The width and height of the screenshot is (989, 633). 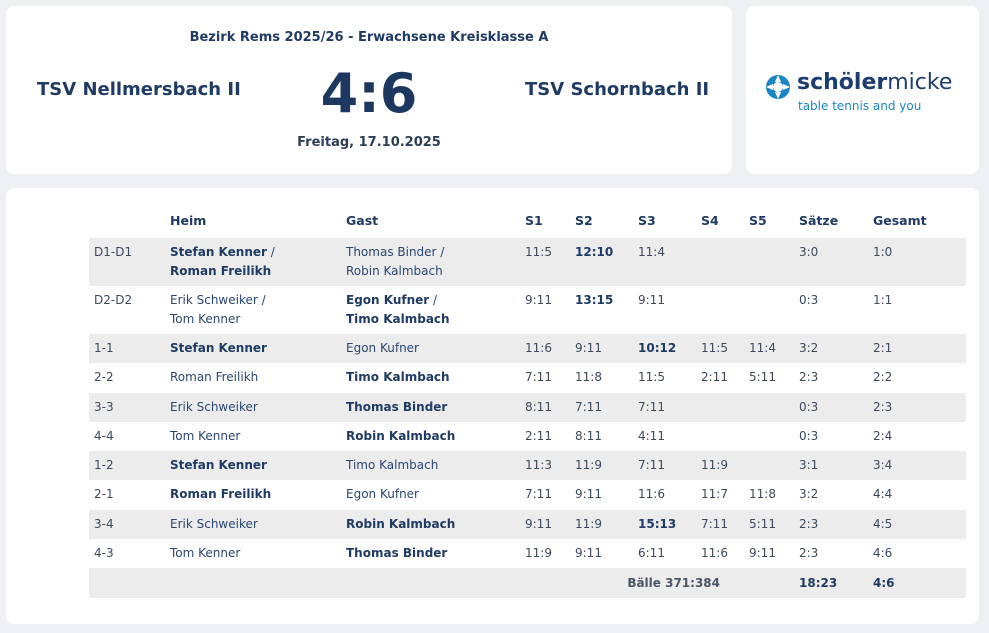 I want to click on column-header: S4, so click(x=710, y=220).